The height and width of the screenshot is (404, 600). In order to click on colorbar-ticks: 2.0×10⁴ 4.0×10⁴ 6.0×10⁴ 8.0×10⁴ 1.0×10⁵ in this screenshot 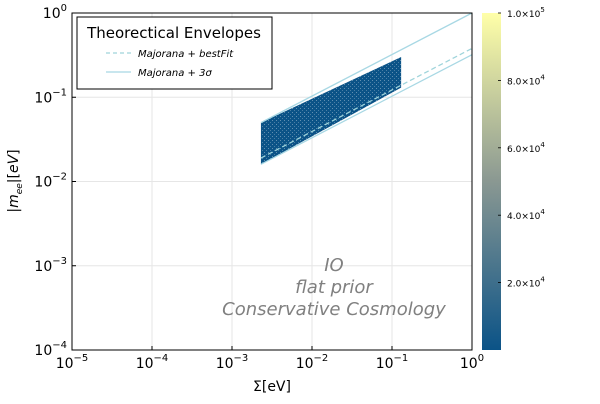, I will do `click(521, 148)`.